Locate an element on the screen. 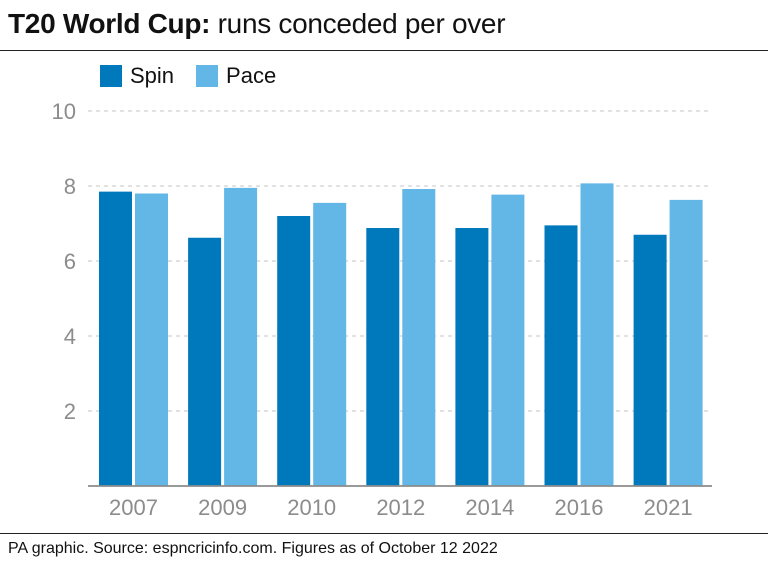 The image size is (768, 568). chart-title-rest: runs conceded per over is located at coordinates (358, 23).